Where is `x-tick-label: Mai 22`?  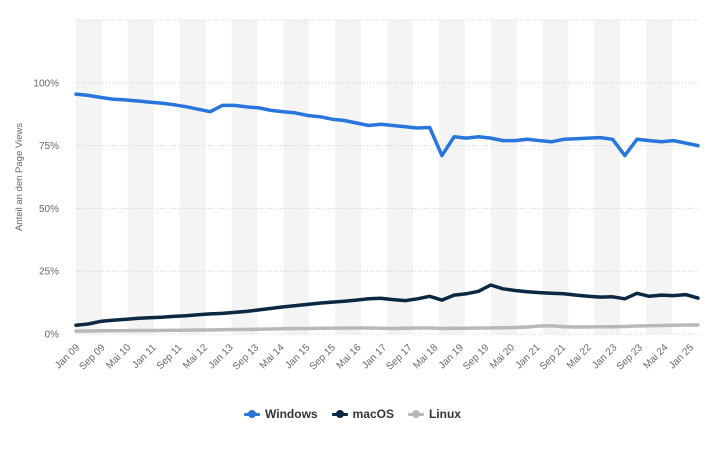 x-tick-label: Mai 22 is located at coordinates (579, 356).